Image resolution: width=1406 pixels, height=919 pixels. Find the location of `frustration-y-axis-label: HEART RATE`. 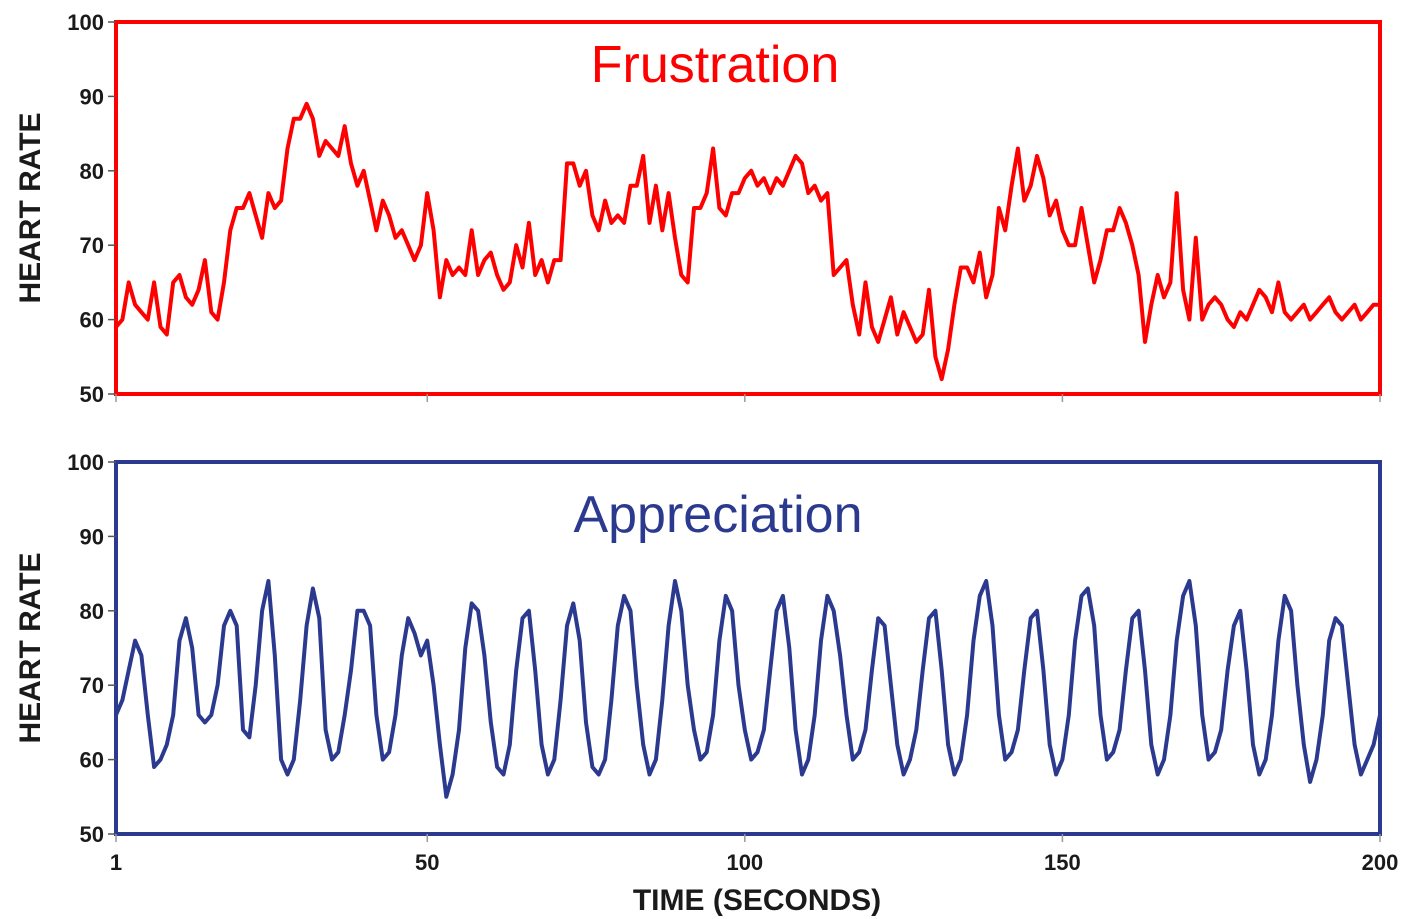

frustration-y-axis-label: HEART RATE is located at coordinates (30, 207).